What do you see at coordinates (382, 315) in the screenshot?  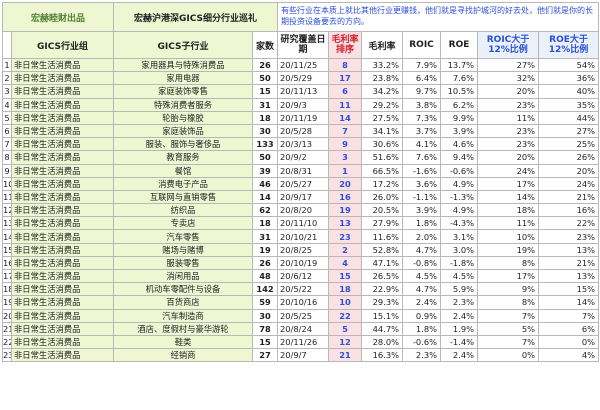 I see `gross-margin-cell: 15.1%` at bounding box center [382, 315].